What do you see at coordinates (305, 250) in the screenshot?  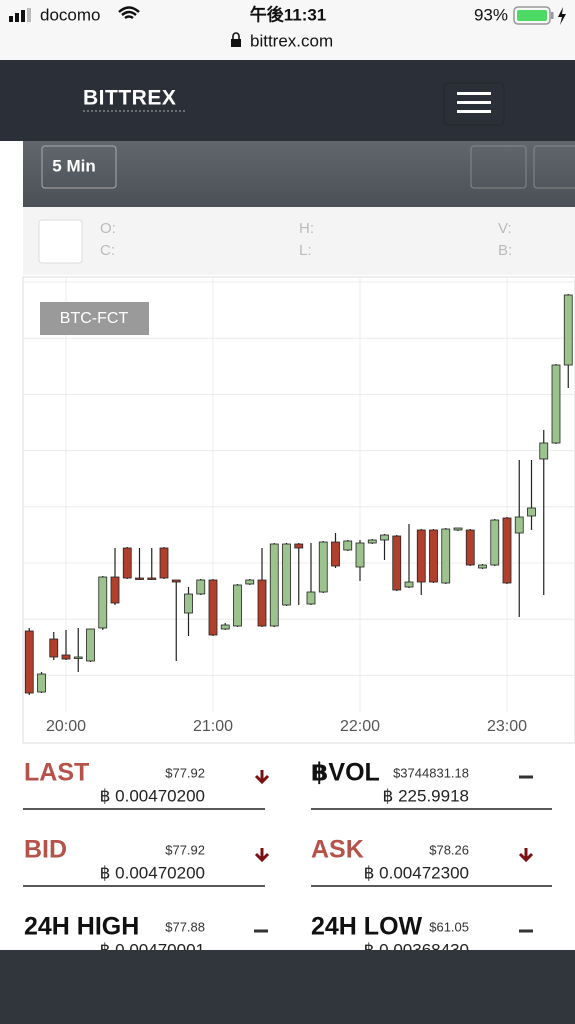 I see `ohlc-label: L:` at bounding box center [305, 250].